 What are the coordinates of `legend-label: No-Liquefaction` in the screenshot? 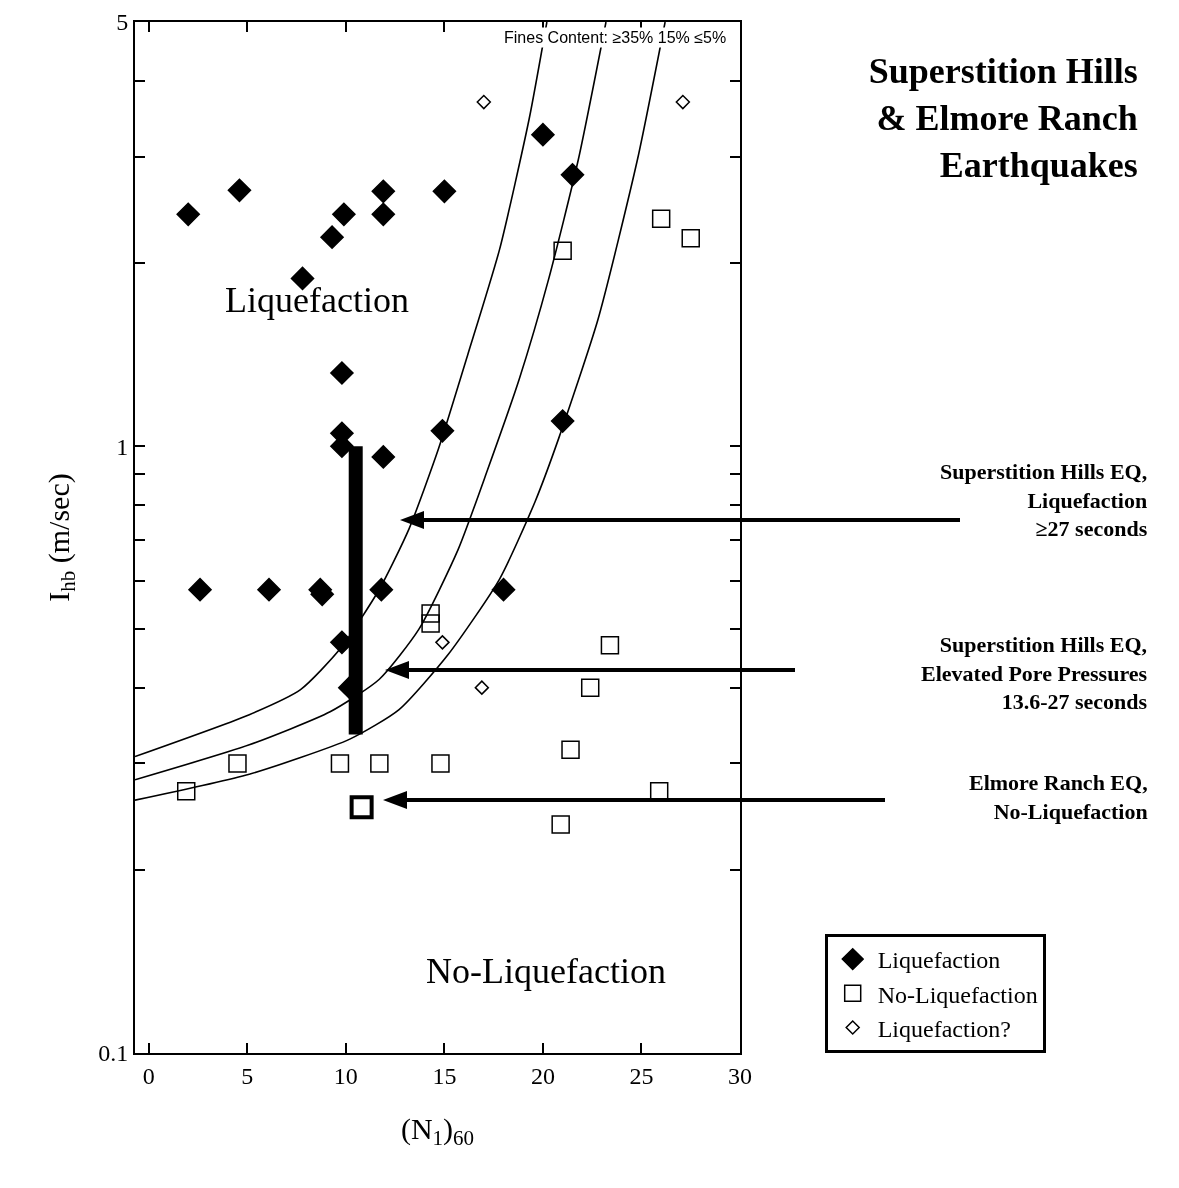 It's located at (957, 994).